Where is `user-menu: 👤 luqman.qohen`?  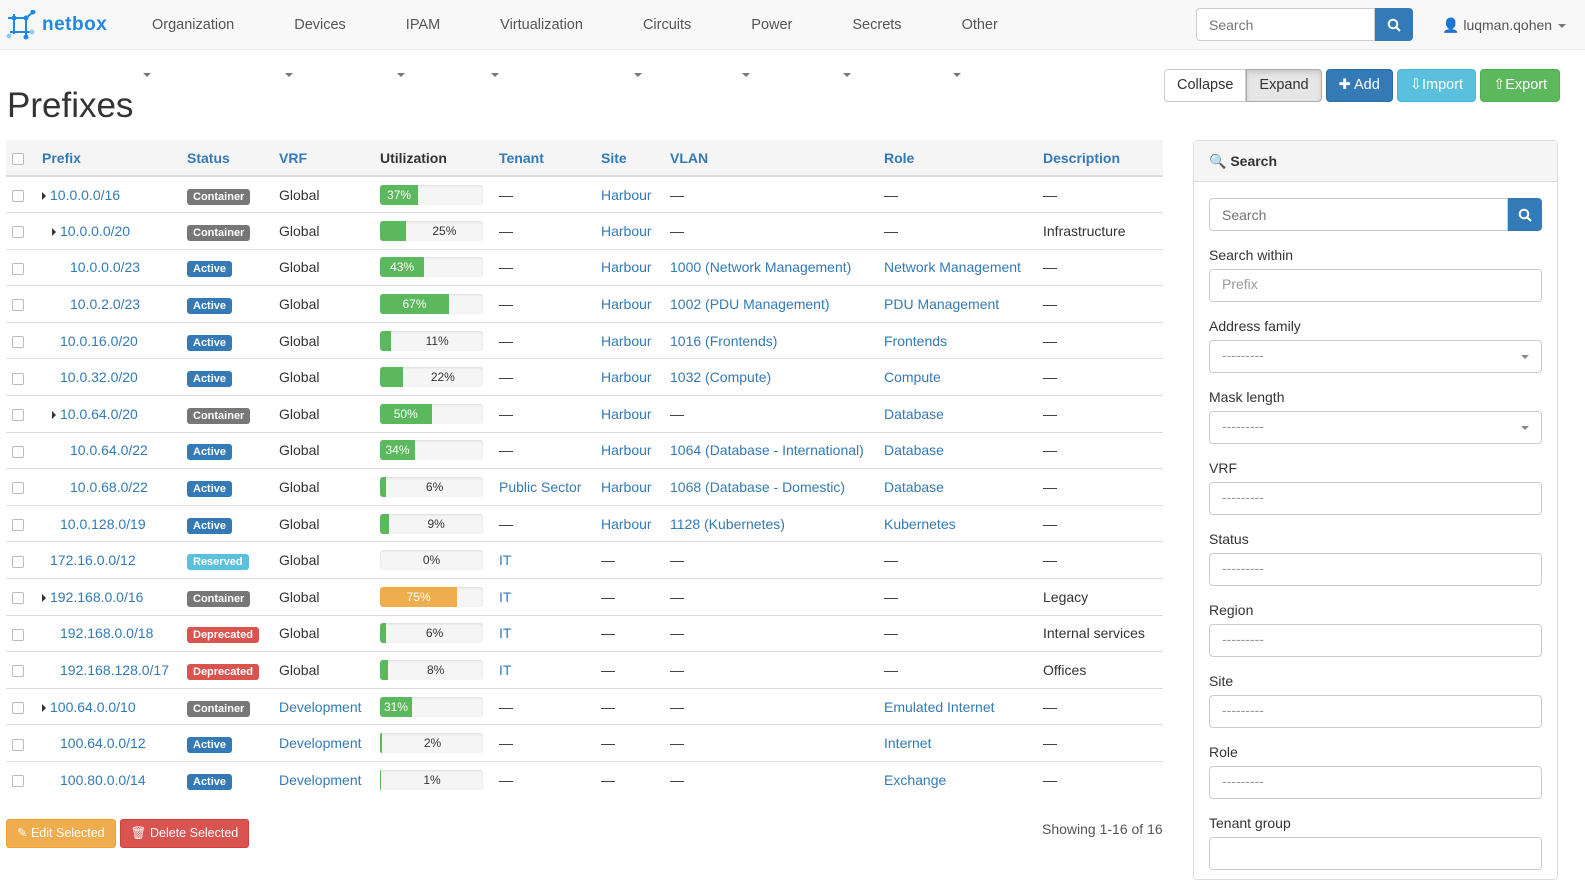
user-menu: 👤 luqman.qohen is located at coordinates (1504, 25).